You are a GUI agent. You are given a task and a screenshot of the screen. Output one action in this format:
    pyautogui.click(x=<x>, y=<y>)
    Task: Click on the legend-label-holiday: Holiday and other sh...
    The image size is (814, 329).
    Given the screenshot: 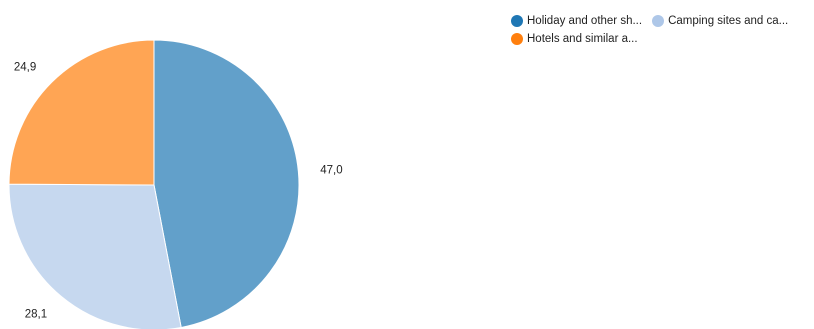 What is the action you would take?
    pyautogui.click(x=585, y=21)
    